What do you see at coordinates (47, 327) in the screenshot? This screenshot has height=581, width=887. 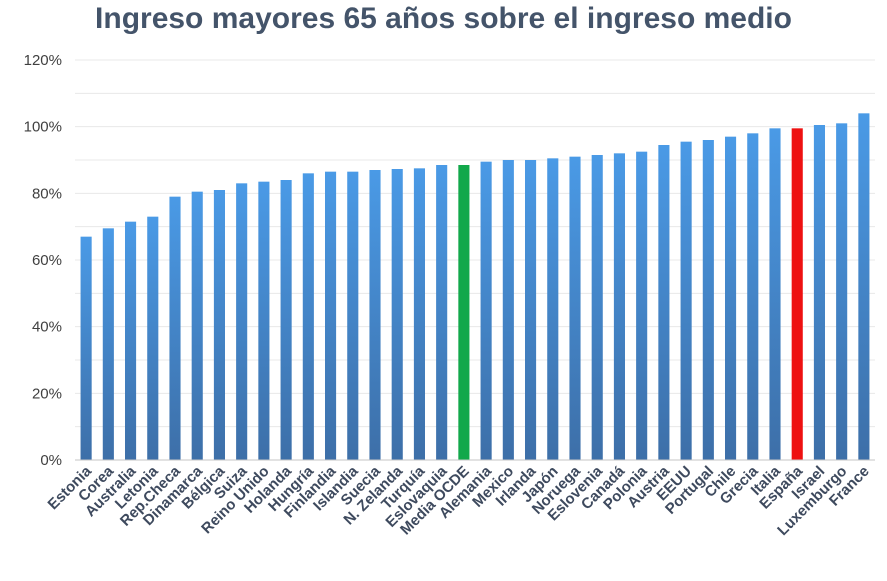 I see `y-tick-label: 40%` at bounding box center [47, 327].